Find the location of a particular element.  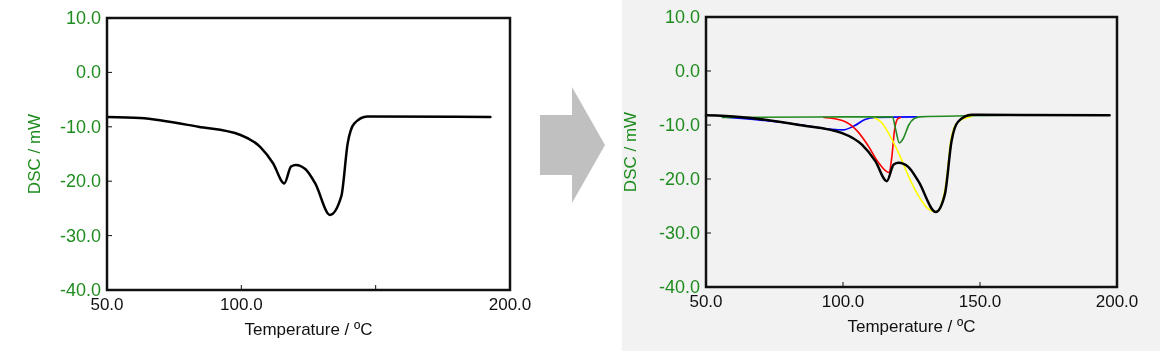

x-tick-label: 150.0 is located at coordinates (980, 301).